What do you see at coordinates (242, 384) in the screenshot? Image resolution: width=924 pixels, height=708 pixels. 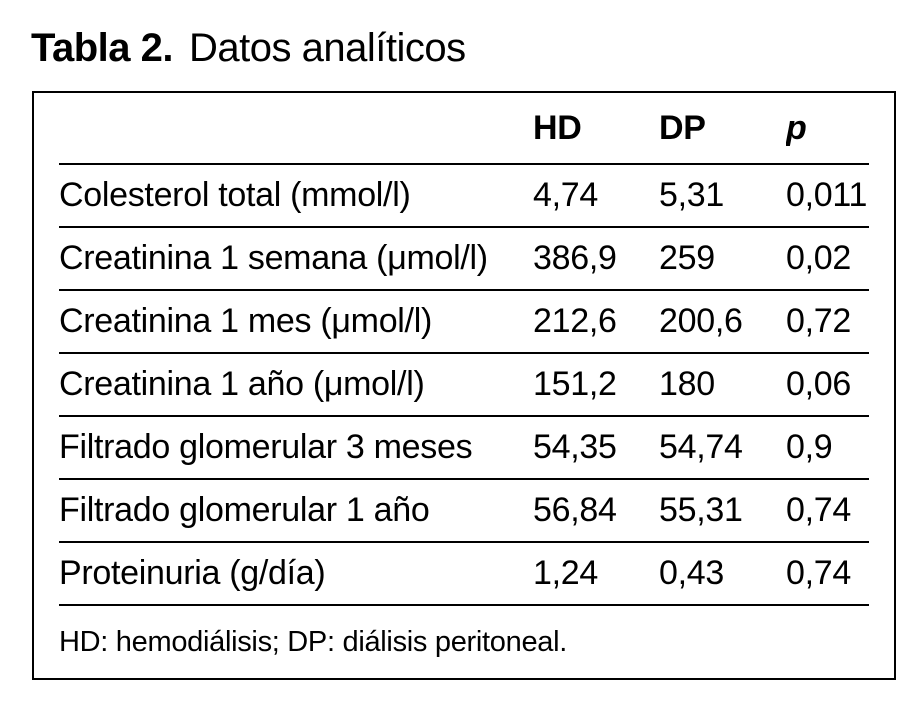 I see `row-label: Creatinina 1 año (μmol/l)` at bounding box center [242, 384].